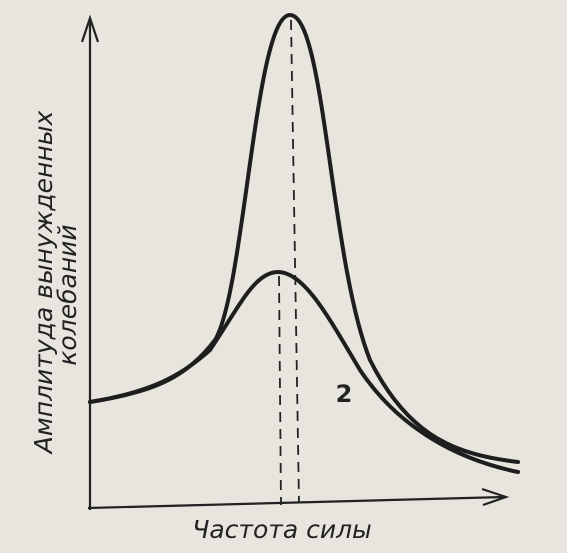 The width and height of the screenshot is (567, 553). I want to click on x-axis-arrow, so click(495, 497).